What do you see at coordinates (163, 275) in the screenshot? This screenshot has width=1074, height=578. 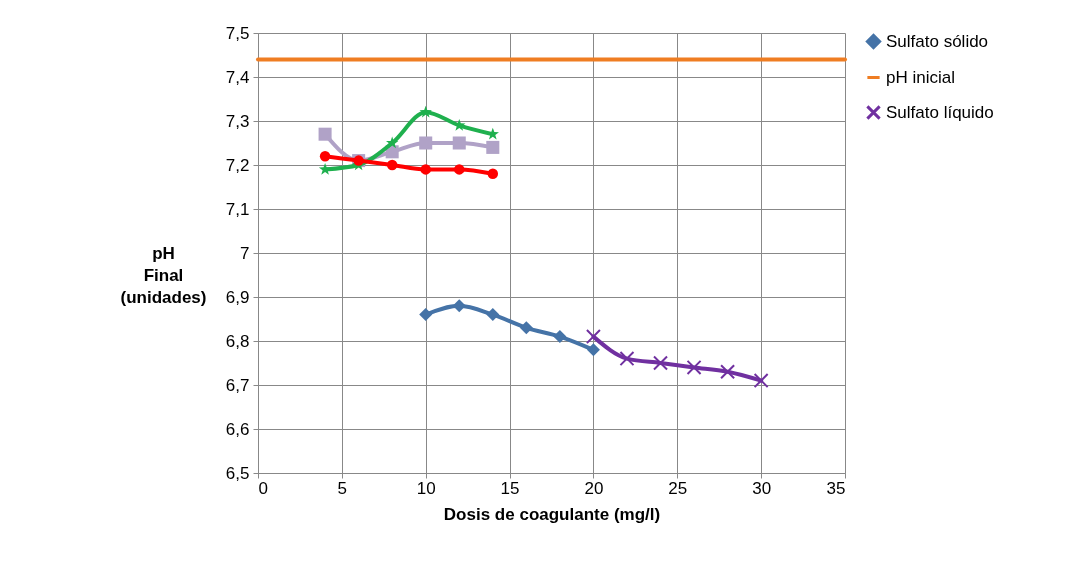 I see `y-axis-title: pH Final (unidades)` at bounding box center [163, 275].